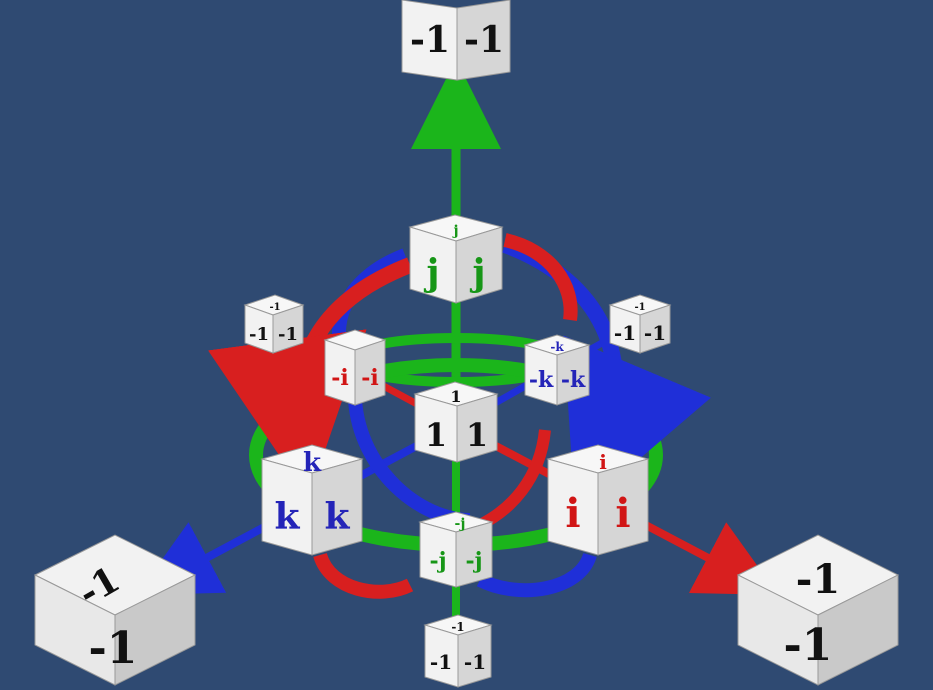 The width and height of the screenshot is (933, 690). Describe the element at coordinates (536, 575) in the screenshot. I see `blue-arc-bottom` at that location.